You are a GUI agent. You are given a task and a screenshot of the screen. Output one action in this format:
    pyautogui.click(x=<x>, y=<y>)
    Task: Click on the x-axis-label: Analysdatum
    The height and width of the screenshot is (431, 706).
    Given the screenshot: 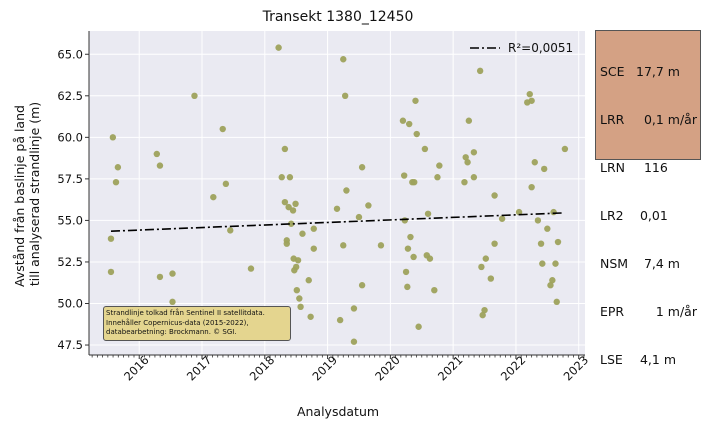 What is the action you would take?
    pyautogui.click(x=338, y=411)
    